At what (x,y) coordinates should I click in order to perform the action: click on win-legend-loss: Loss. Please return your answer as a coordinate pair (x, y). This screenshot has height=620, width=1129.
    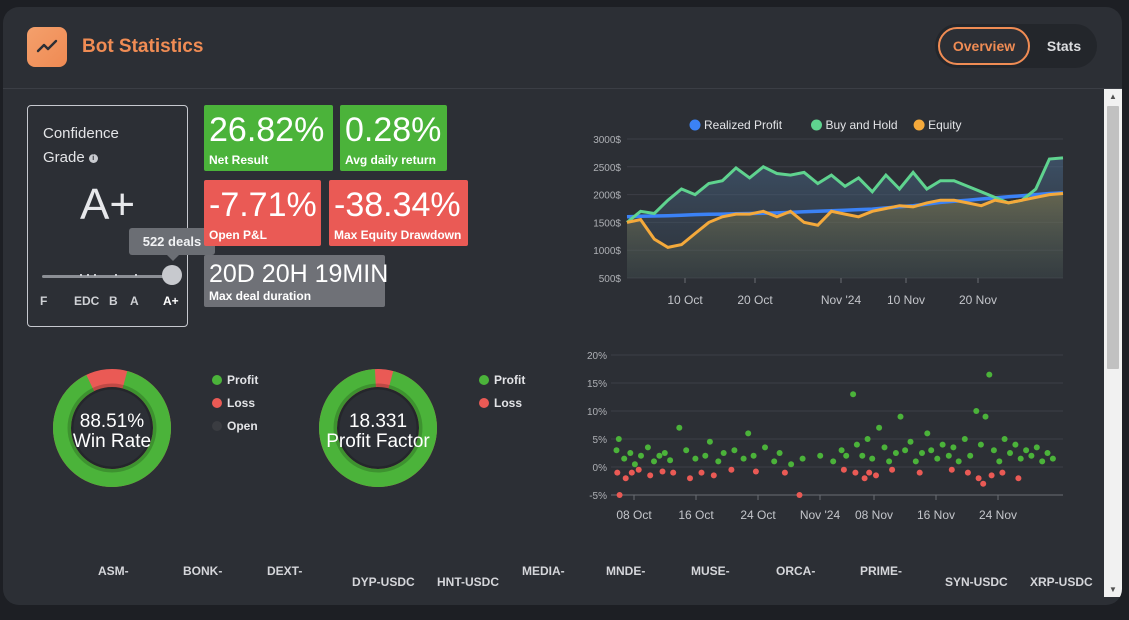
    Looking at the image, I should click on (233, 403).